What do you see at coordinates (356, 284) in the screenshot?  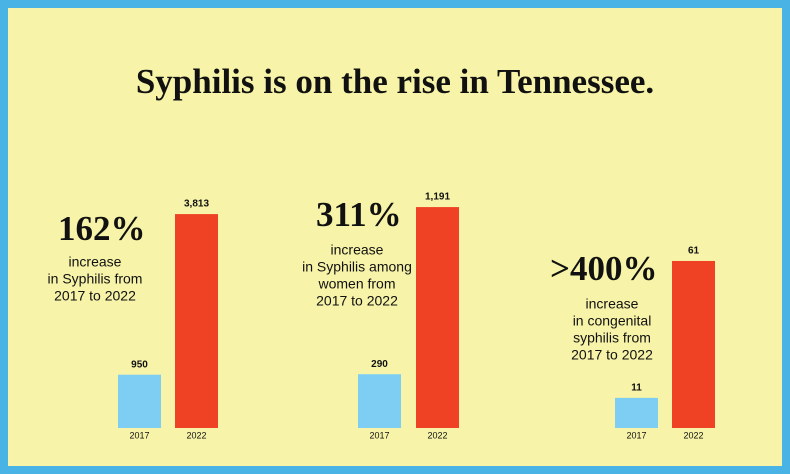 I see `caption-line: women from` at bounding box center [356, 284].